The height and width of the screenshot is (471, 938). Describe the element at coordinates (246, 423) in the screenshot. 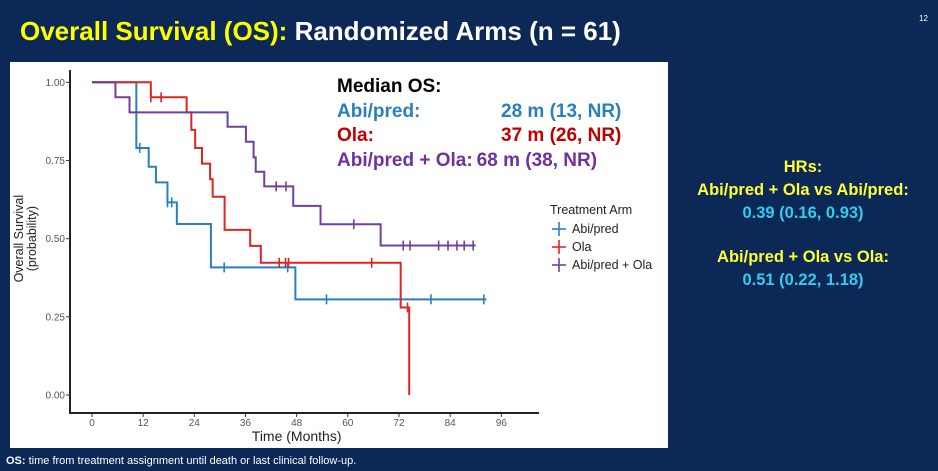

I see `x-tick-label: 36` at that location.